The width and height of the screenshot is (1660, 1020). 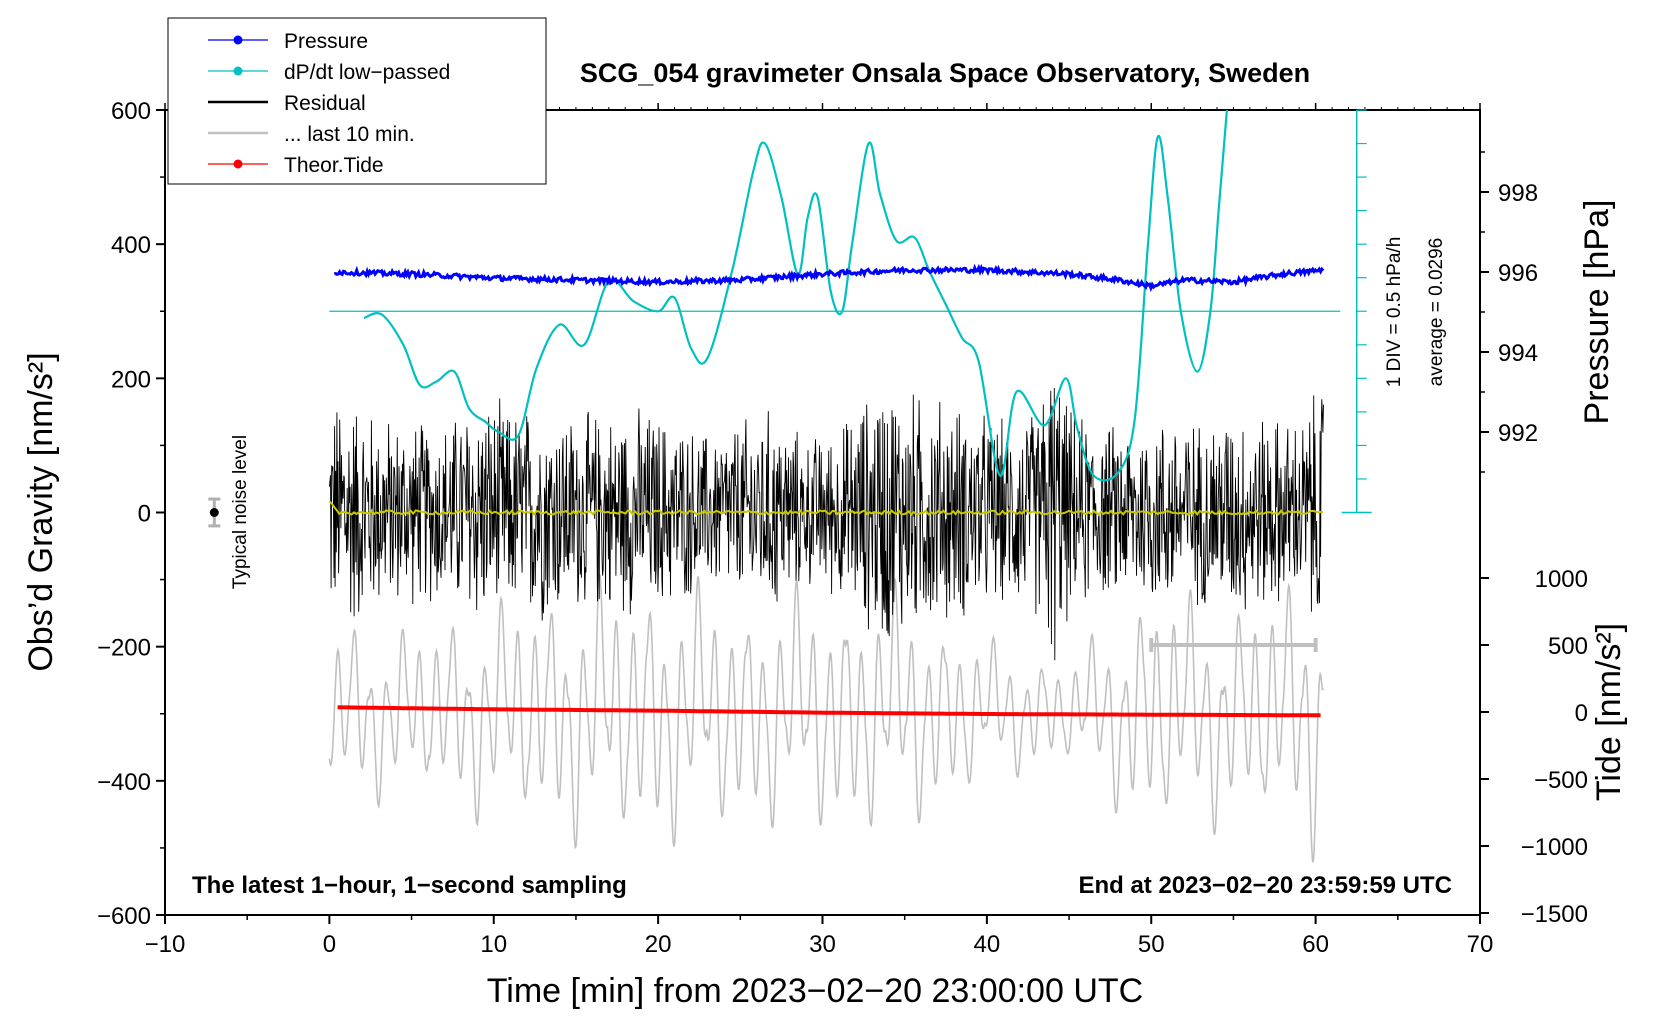 What do you see at coordinates (41, 511) in the screenshot?
I see `y-axis-title-left: Obs’d Gravity [nm/s²]` at bounding box center [41, 511].